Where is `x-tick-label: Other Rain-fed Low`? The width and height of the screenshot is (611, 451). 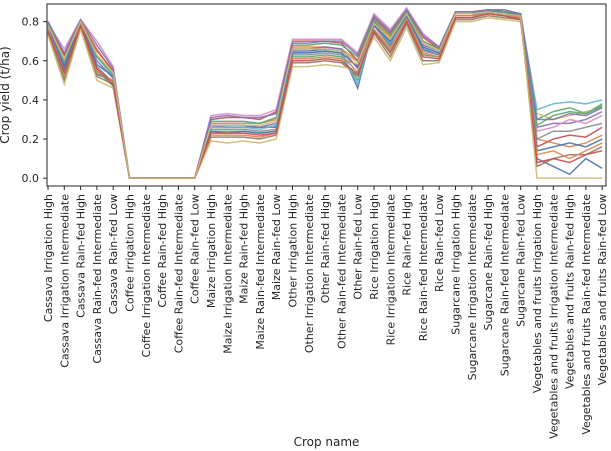
x-tick-label: Other Rain-fed Low is located at coordinates (358, 247).